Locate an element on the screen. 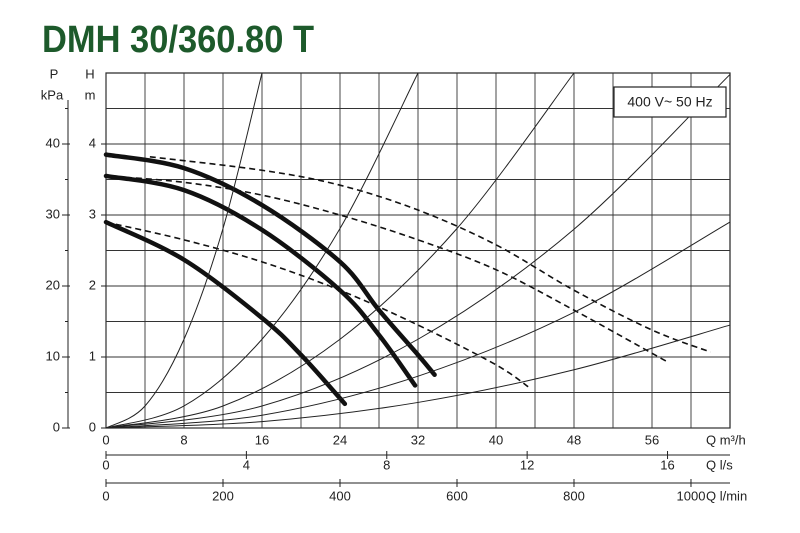  annotation: 400 V~ 50 Hz is located at coordinates (669, 102).